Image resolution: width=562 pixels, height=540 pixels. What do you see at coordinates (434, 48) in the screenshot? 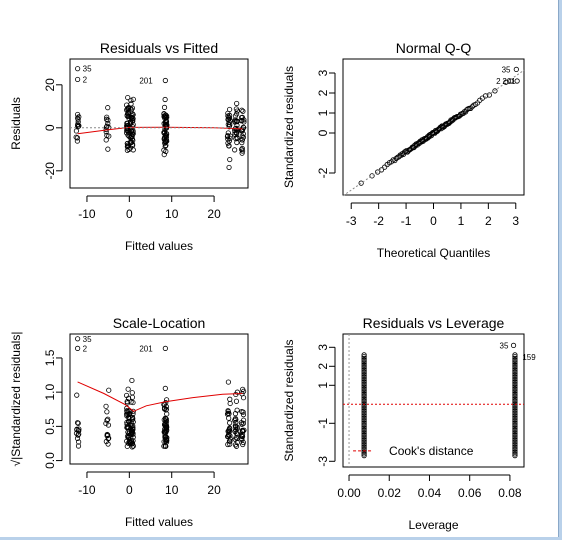
I see `chart-title: Normal Q-Q` at bounding box center [434, 48].